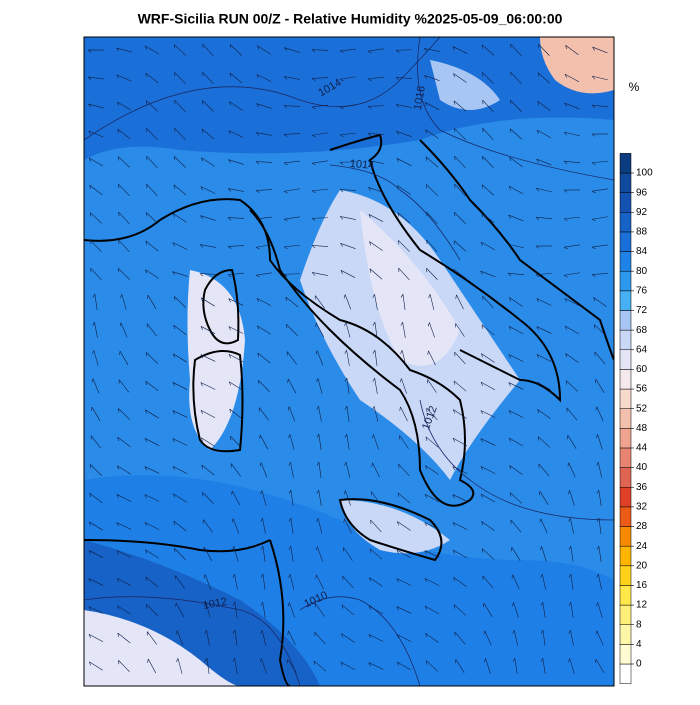  Describe the element at coordinates (642, 330) in the screenshot. I see `colorbar-tick-label: 68` at that location.